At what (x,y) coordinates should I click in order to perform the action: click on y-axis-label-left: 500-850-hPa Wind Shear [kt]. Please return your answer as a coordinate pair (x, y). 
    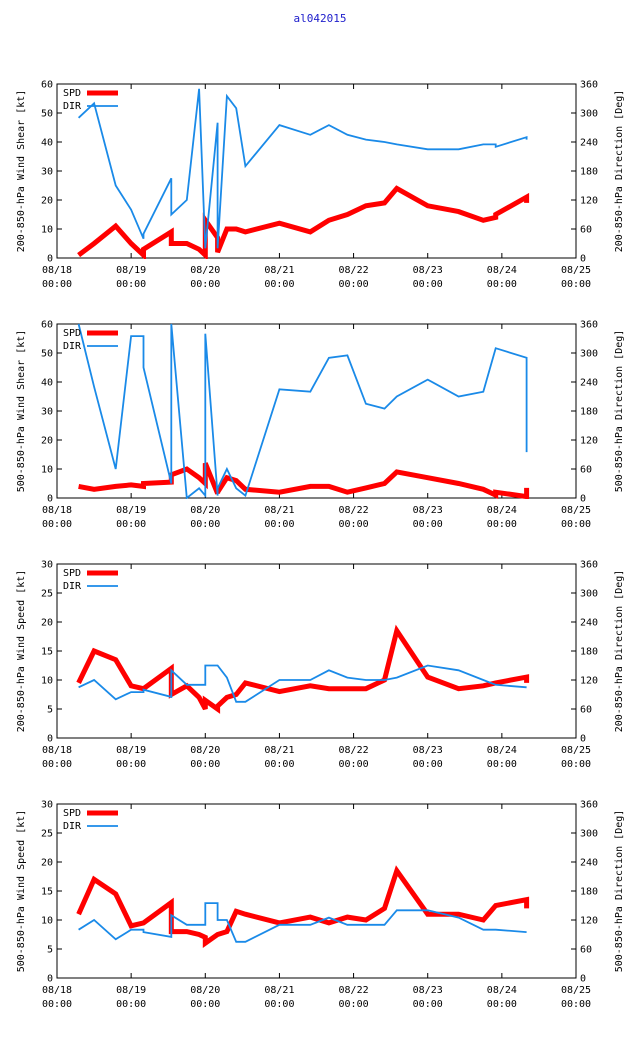
    Looking at the image, I should click on (21, 411).